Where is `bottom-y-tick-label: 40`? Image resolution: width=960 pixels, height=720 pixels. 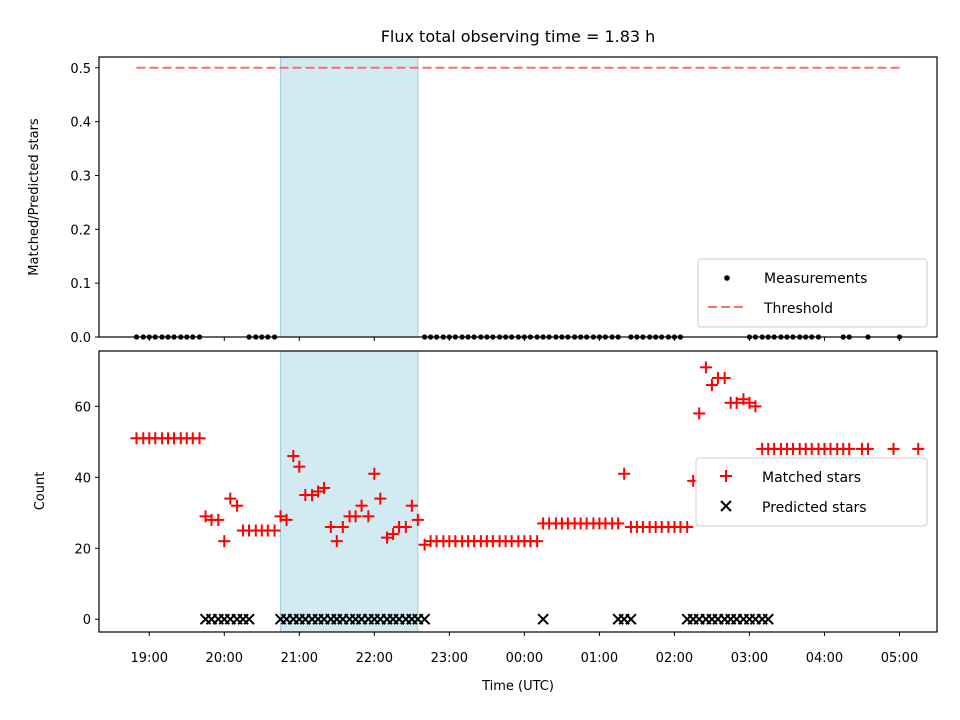
bottom-y-tick-label: 40 is located at coordinates (82, 478).